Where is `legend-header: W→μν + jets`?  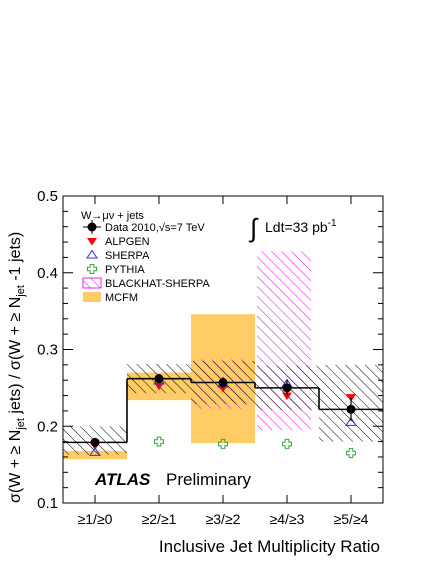 legend-header: W→μν + jets is located at coordinates (112, 216).